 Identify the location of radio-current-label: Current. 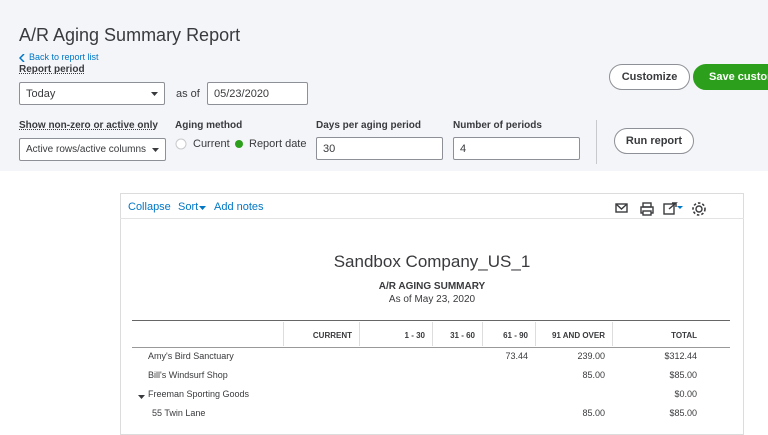
(211, 144).